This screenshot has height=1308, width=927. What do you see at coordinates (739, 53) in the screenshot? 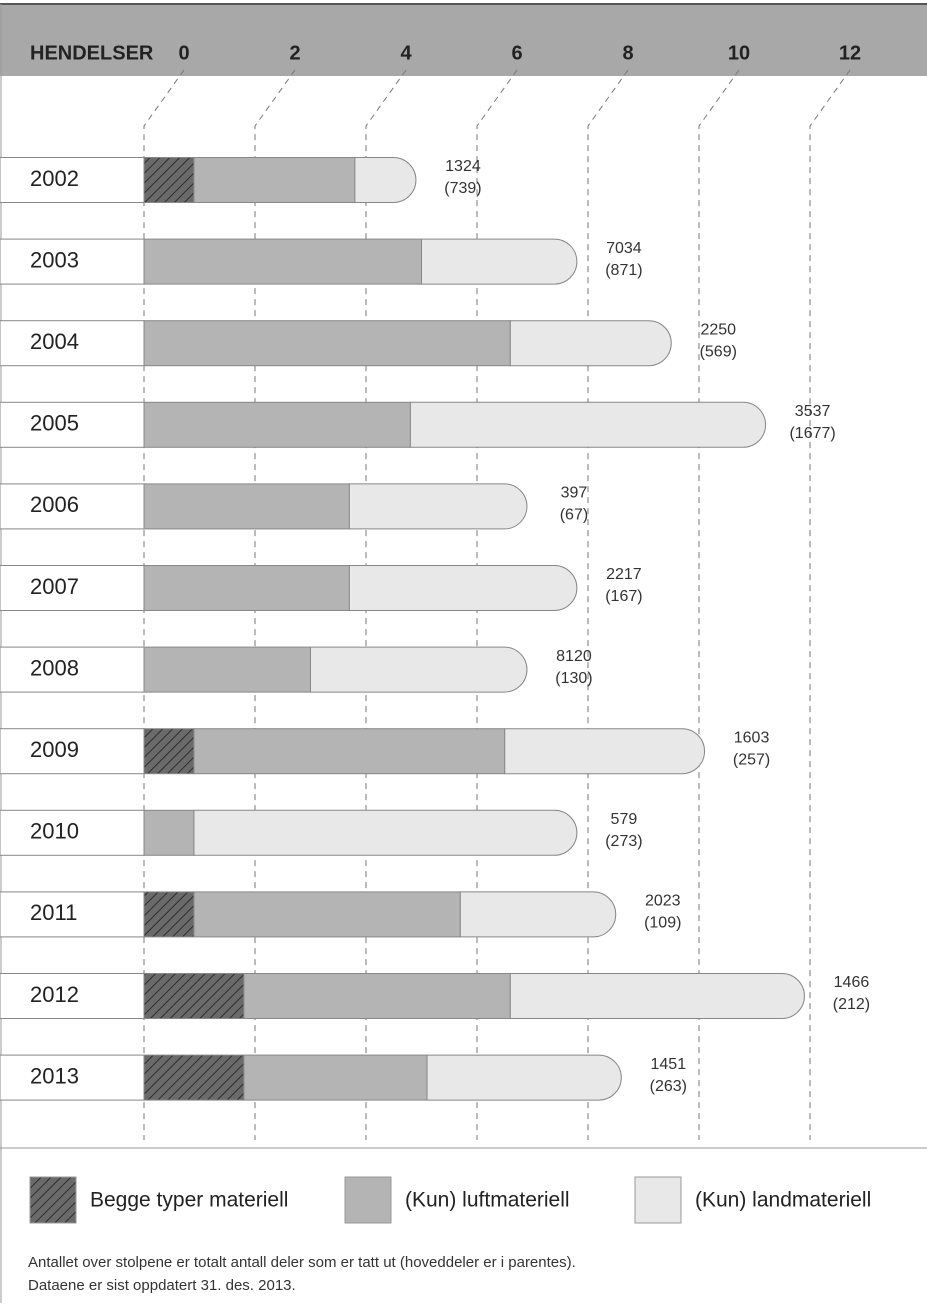
I see `x-tick-label: 10` at bounding box center [739, 53].